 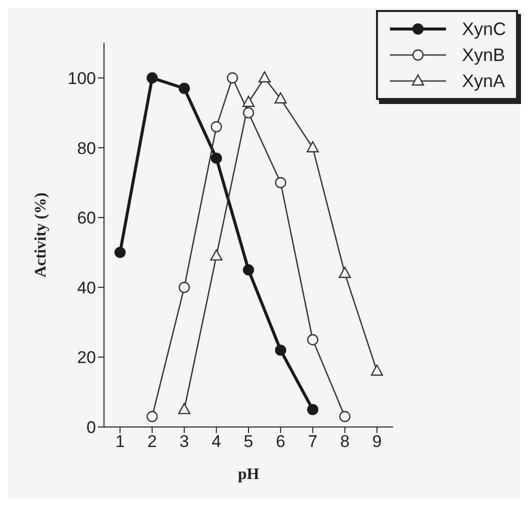 I want to click on x-tick-label: 5, so click(x=249, y=442).